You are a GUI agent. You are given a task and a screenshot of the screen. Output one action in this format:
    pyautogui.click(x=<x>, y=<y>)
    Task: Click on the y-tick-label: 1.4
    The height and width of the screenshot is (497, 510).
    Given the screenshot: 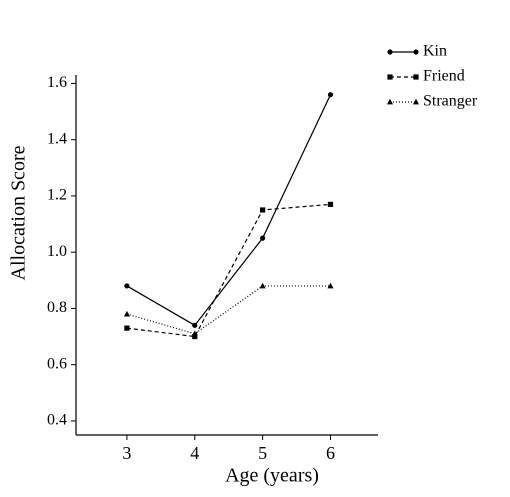 What is the action you would take?
    pyautogui.click(x=57, y=138)
    